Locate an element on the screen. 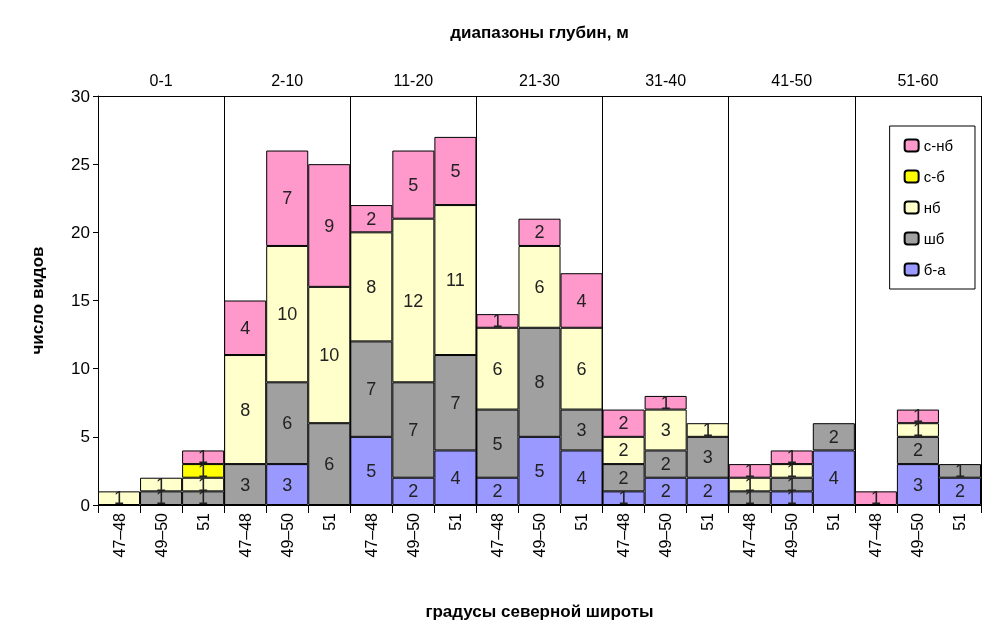 Image resolution: width=1001 pixels, height=633 pixels. y-tick-label: 15 is located at coordinates (80, 300).